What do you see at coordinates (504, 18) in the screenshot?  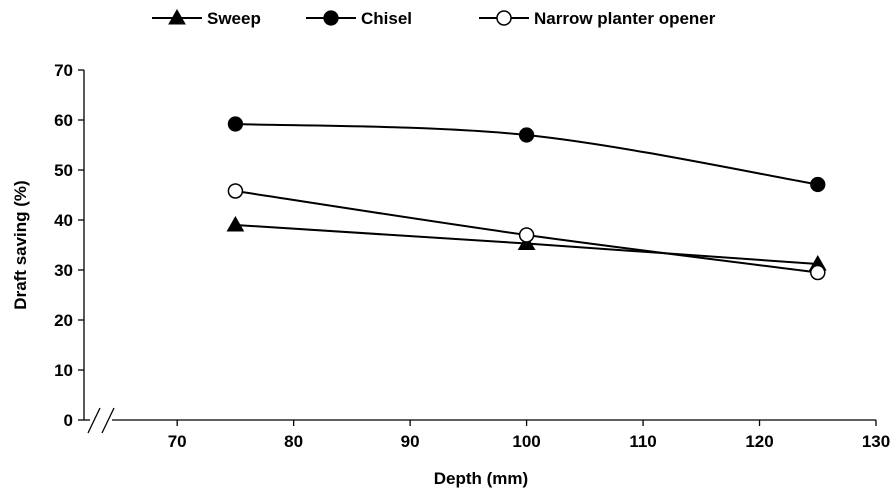 I see `legend-marker-narrow-planter-opener` at bounding box center [504, 18].